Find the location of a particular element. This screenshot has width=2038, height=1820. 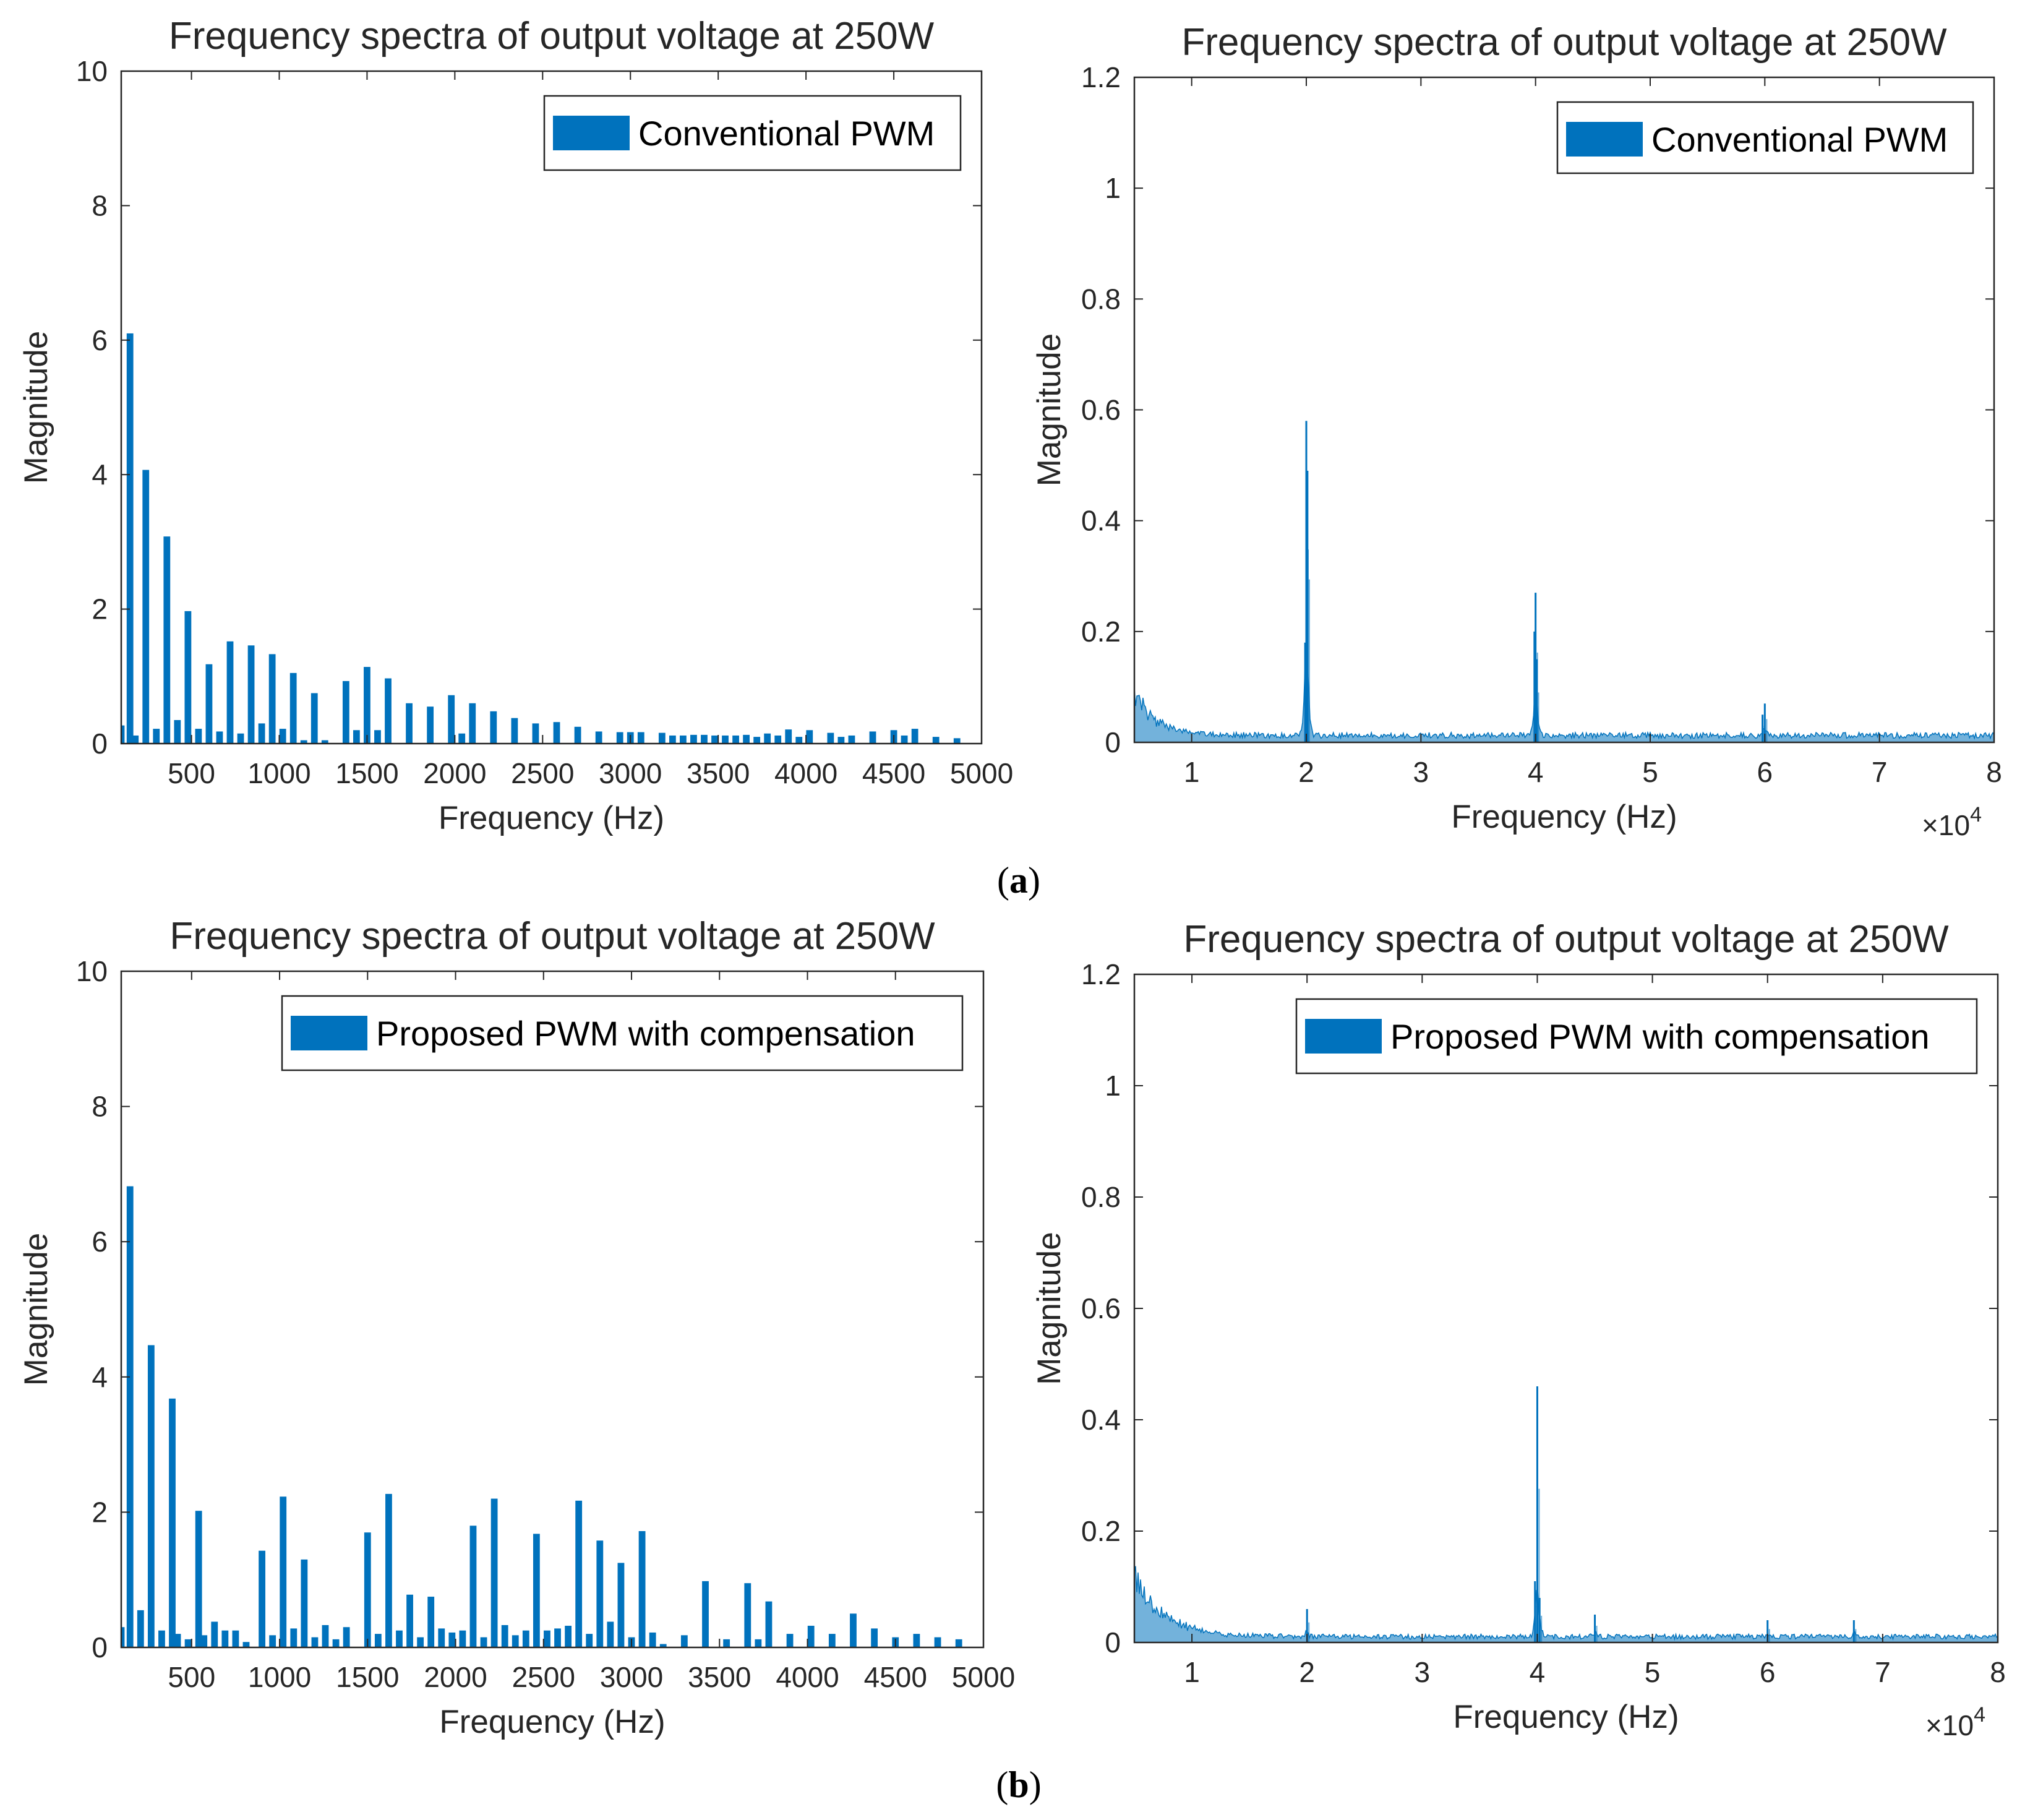

x-tick-label: 4000 is located at coordinates (805, 773).